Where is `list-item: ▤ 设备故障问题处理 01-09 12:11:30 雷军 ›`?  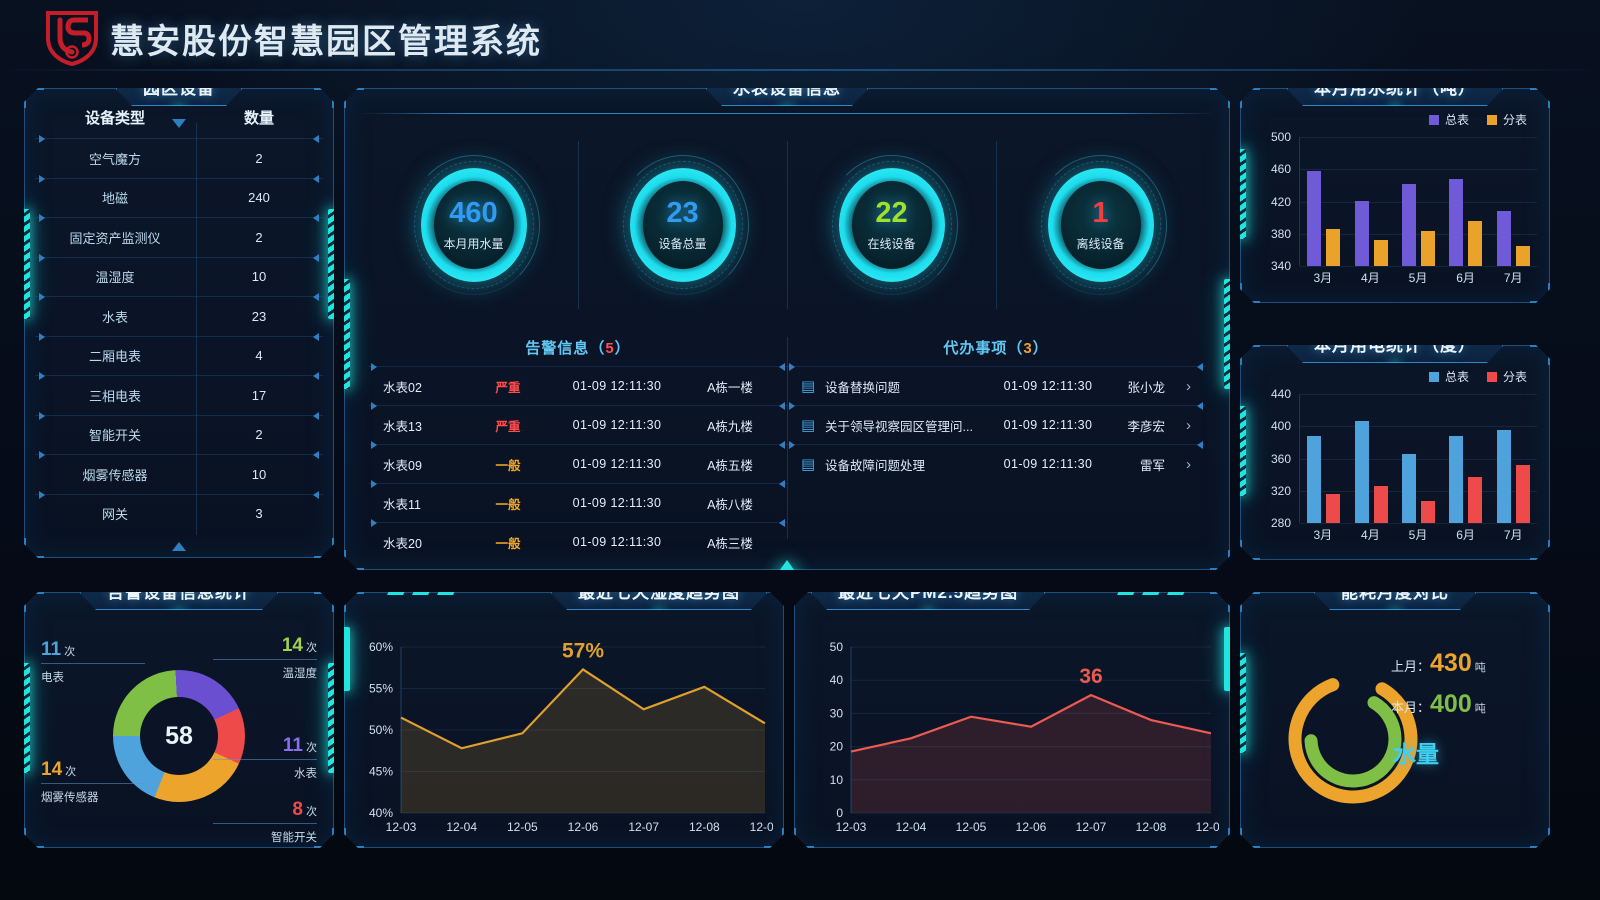 list-item: ▤ 设备故障问题处理 01-09 12:11:30 雷军 › is located at coordinates (996, 463).